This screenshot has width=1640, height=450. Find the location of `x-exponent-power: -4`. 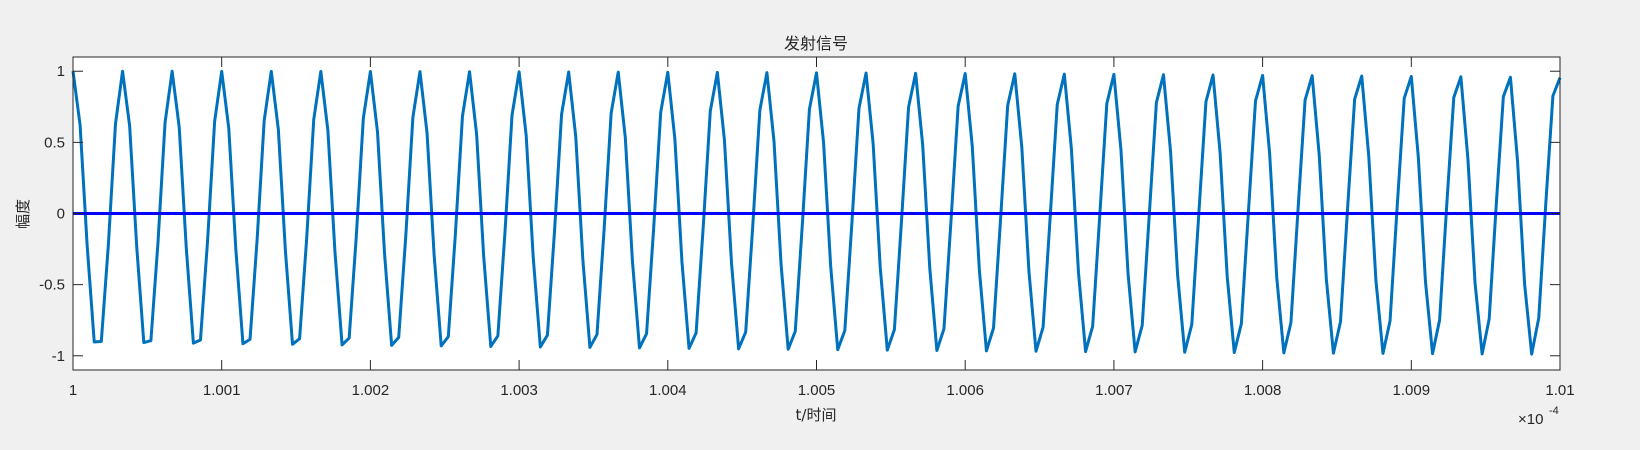

x-exponent-power: -4 is located at coordinates (1554, 411).